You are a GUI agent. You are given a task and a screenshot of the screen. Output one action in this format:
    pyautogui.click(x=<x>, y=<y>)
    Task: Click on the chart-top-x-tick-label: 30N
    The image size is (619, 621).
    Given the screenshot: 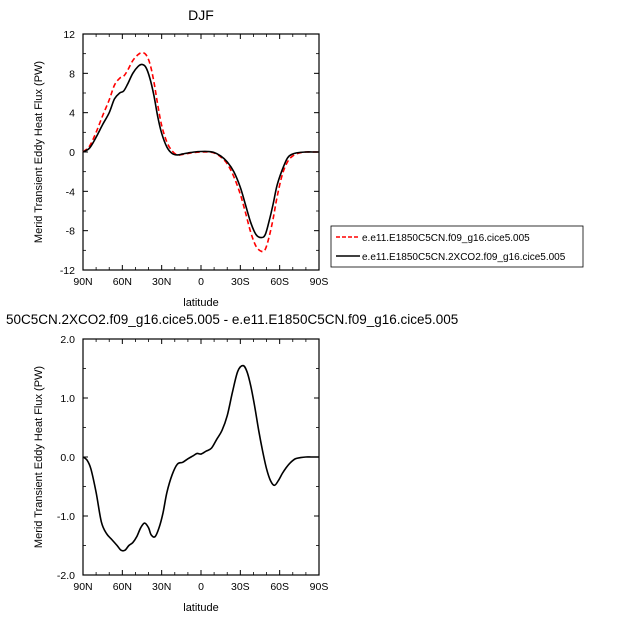 What is the action you would take?
    pyautogui.click(x=161, y=282)
    